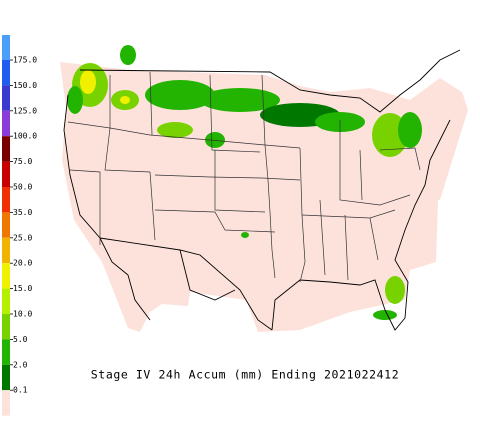  Describe the element at coordinates (20, 390) in the screenshot. I see `legend-label: 0.1` at that location.